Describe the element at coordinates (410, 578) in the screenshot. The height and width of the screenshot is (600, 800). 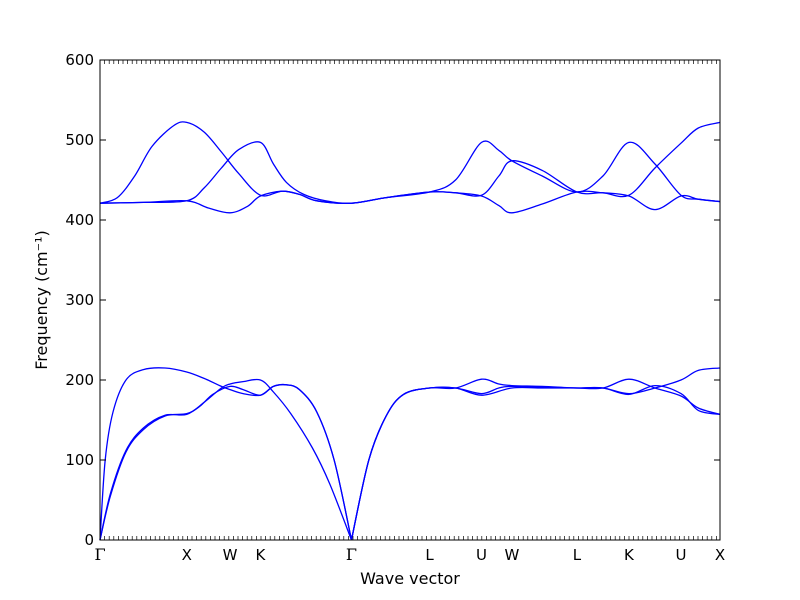
I see `x-axis-label: Wave vector` at that location.